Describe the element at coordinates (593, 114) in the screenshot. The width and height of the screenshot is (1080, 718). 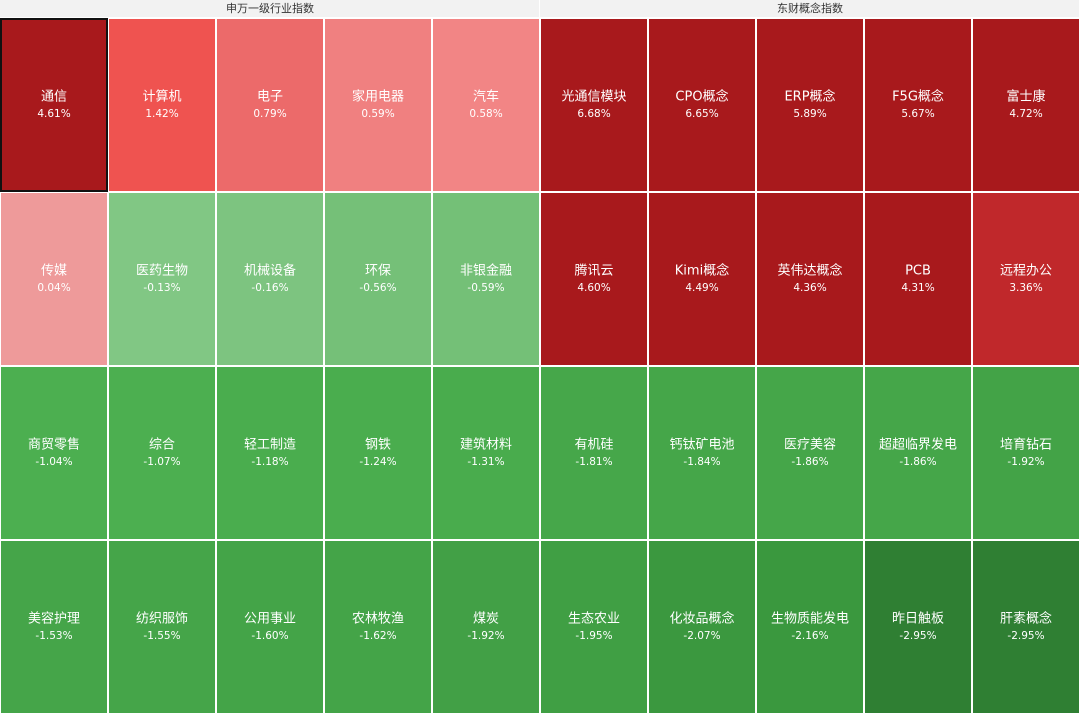
I see `cell-value: 6.68%` at that location.